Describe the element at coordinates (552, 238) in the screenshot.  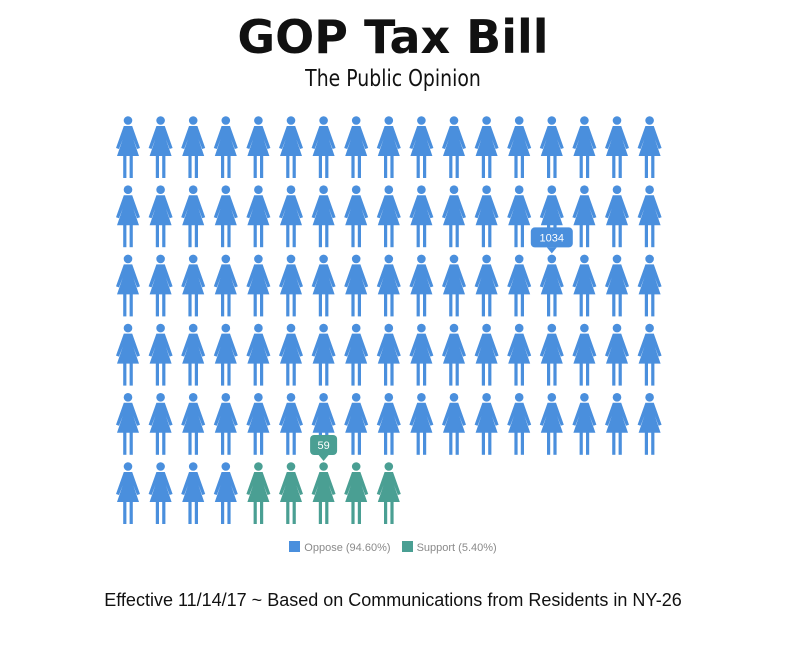
I see `svg-text: 1034` at that location.